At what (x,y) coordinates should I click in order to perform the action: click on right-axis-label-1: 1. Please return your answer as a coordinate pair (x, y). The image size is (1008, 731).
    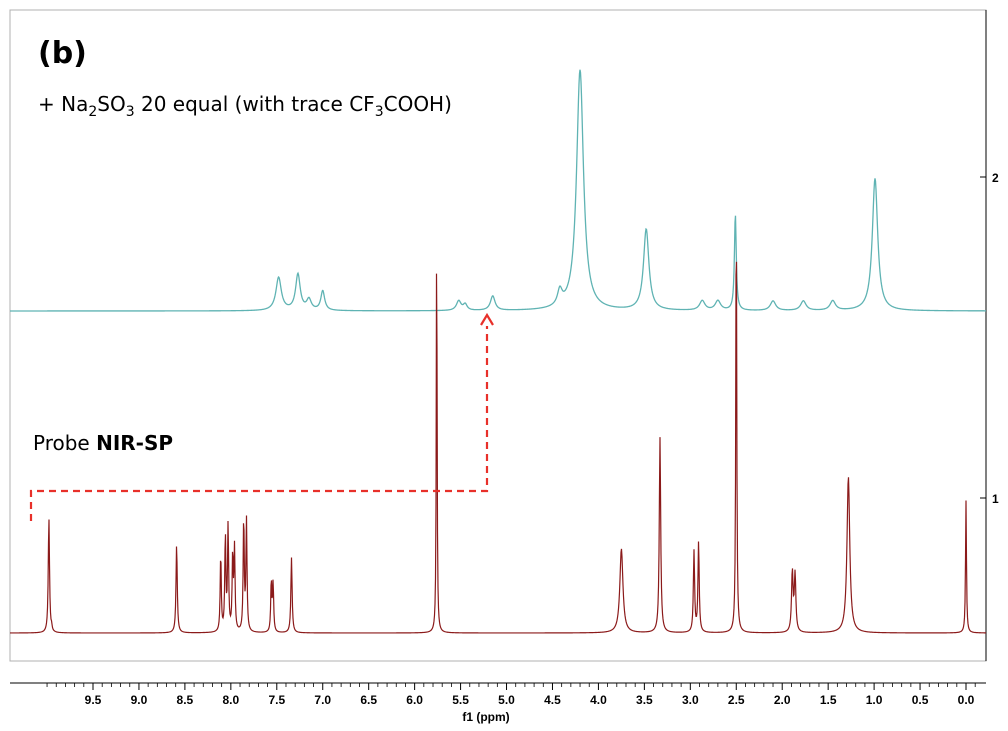
    Looking at the image, I should click on (995, 499).